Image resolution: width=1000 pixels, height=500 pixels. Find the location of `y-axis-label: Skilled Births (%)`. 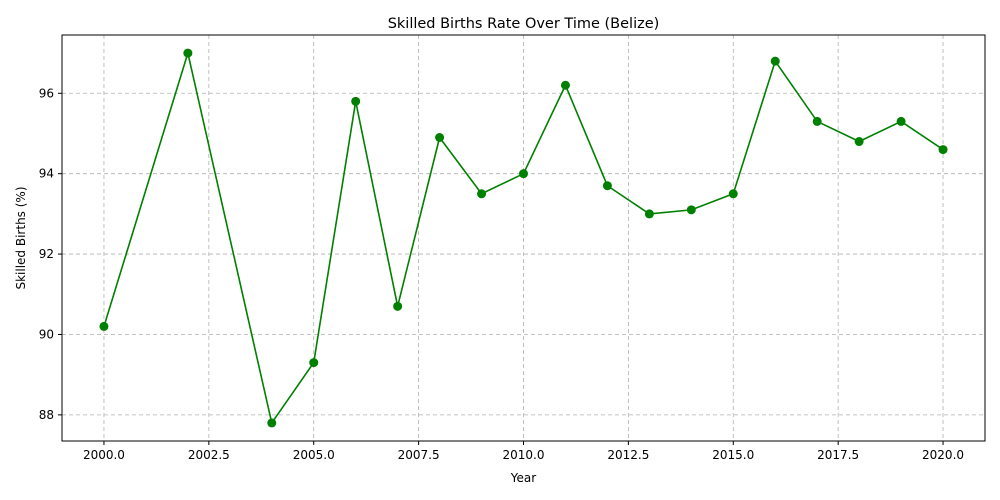

y-axis-label: Skilled Births (%) is located at coordinates (21, 237).